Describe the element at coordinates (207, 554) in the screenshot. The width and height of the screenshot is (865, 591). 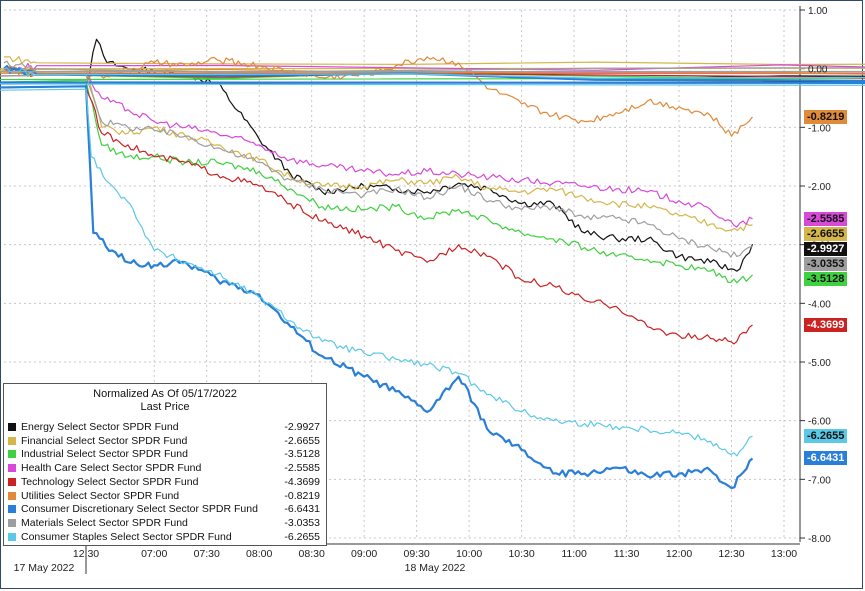
I see `x-tick-label: 07:30` at that location.